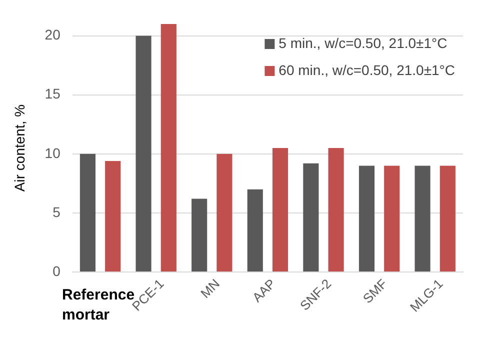 The image size is (501, 346). I want to click on y-tick-label: 20, so click(52, 34).